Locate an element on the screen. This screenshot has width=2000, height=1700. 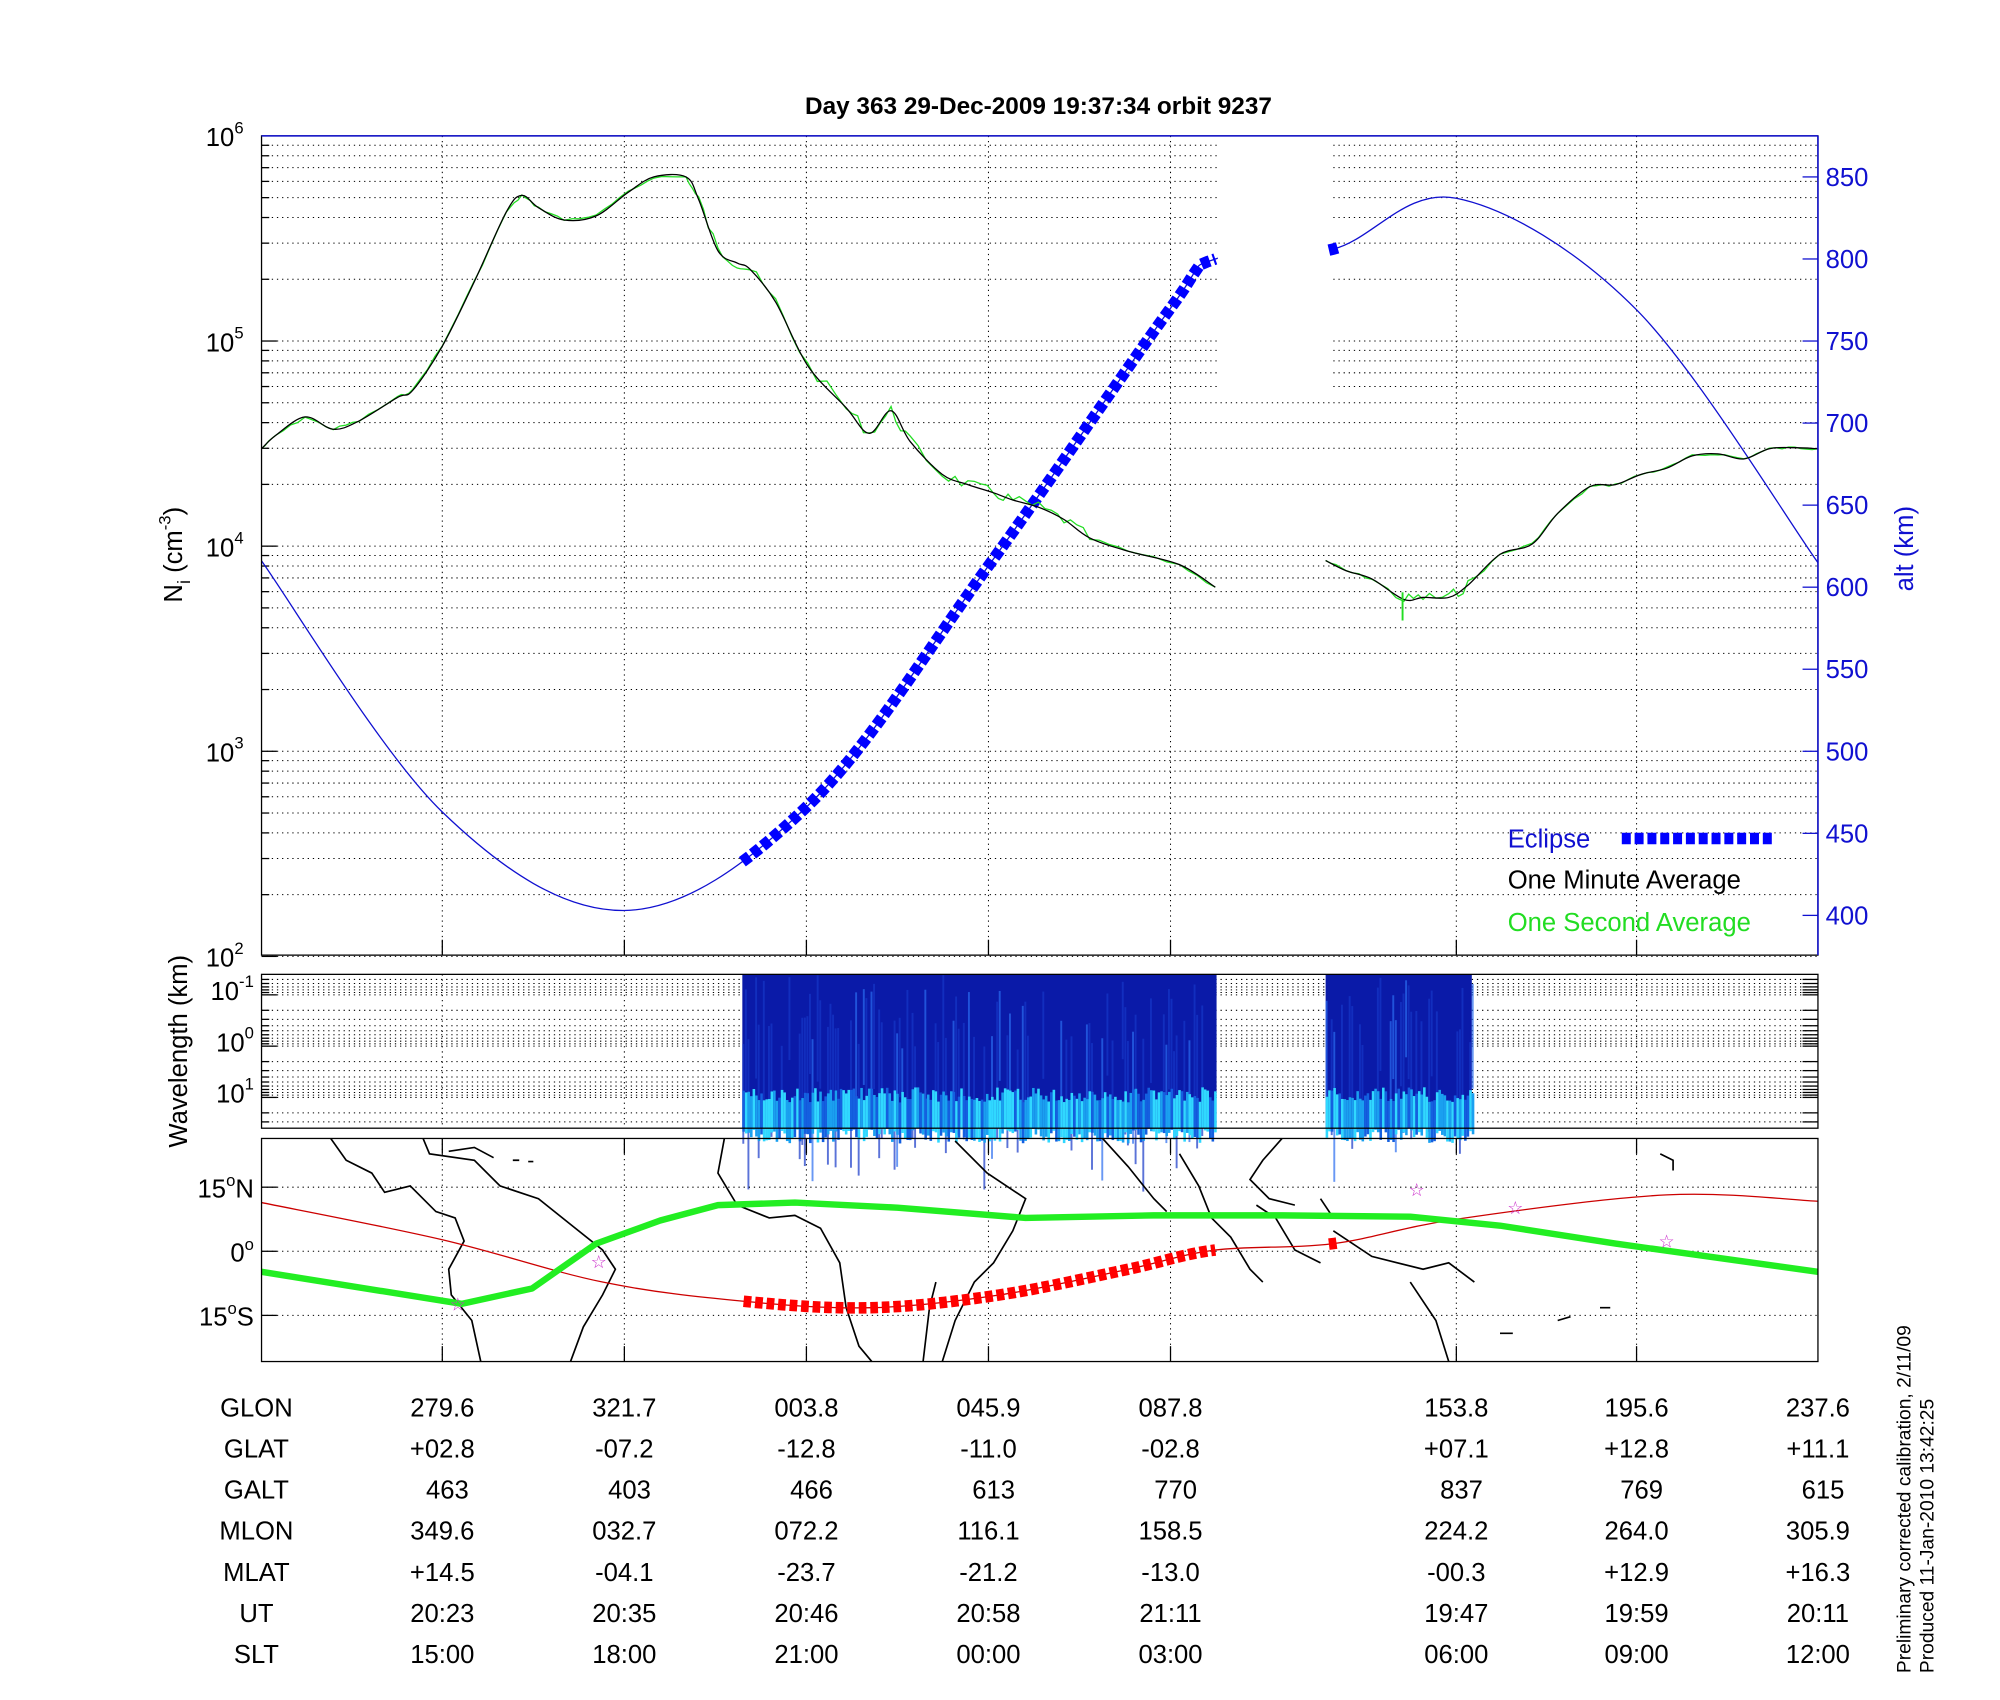
table-cell: -00.3 is located at coordinates (1456, 1573).